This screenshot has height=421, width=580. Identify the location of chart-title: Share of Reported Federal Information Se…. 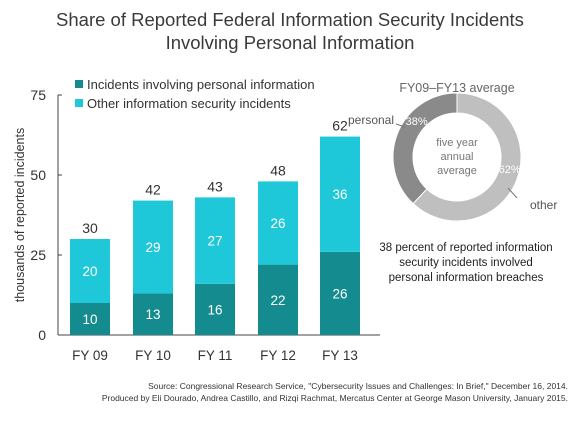
(290, 31).